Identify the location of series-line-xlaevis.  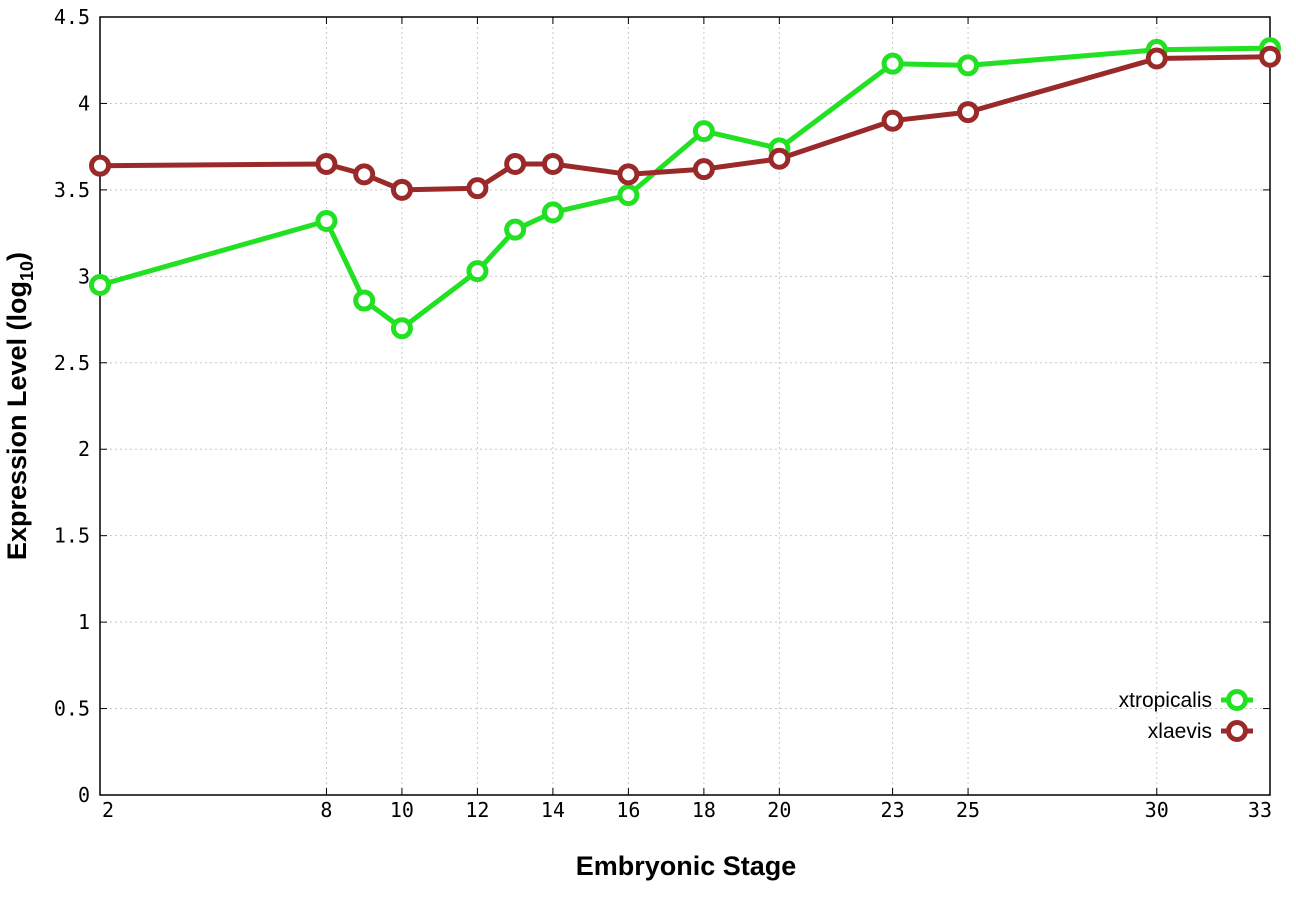
(685, 123).